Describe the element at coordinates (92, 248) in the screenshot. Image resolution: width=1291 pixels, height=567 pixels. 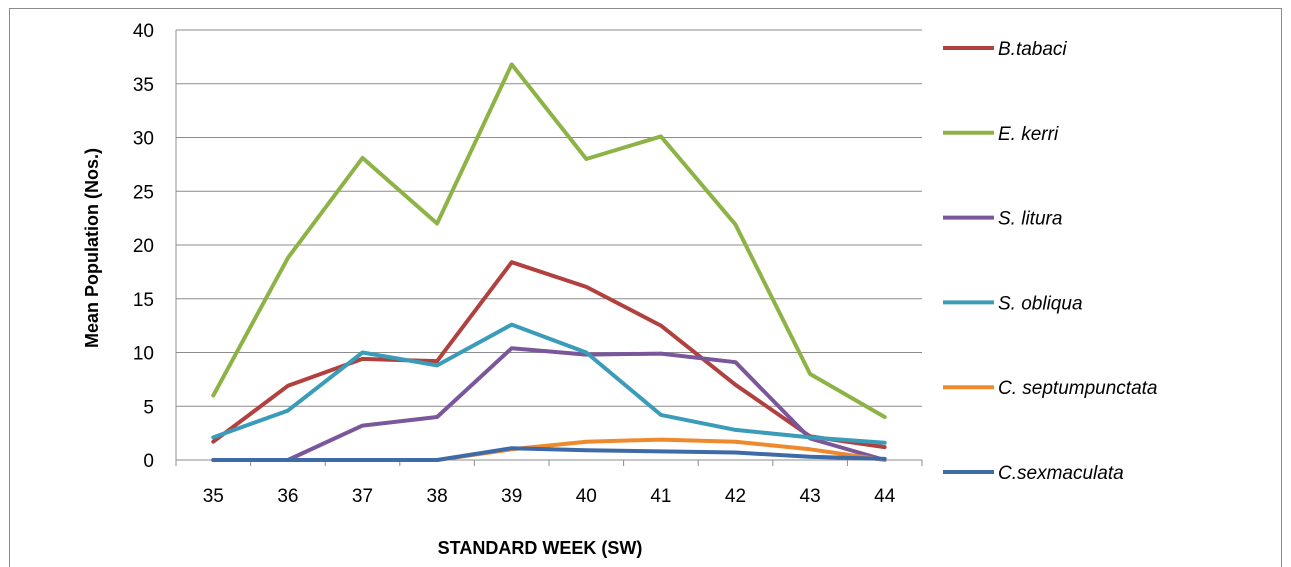
I see `y-axis-title: Mean Population (Nos.)` at that location.